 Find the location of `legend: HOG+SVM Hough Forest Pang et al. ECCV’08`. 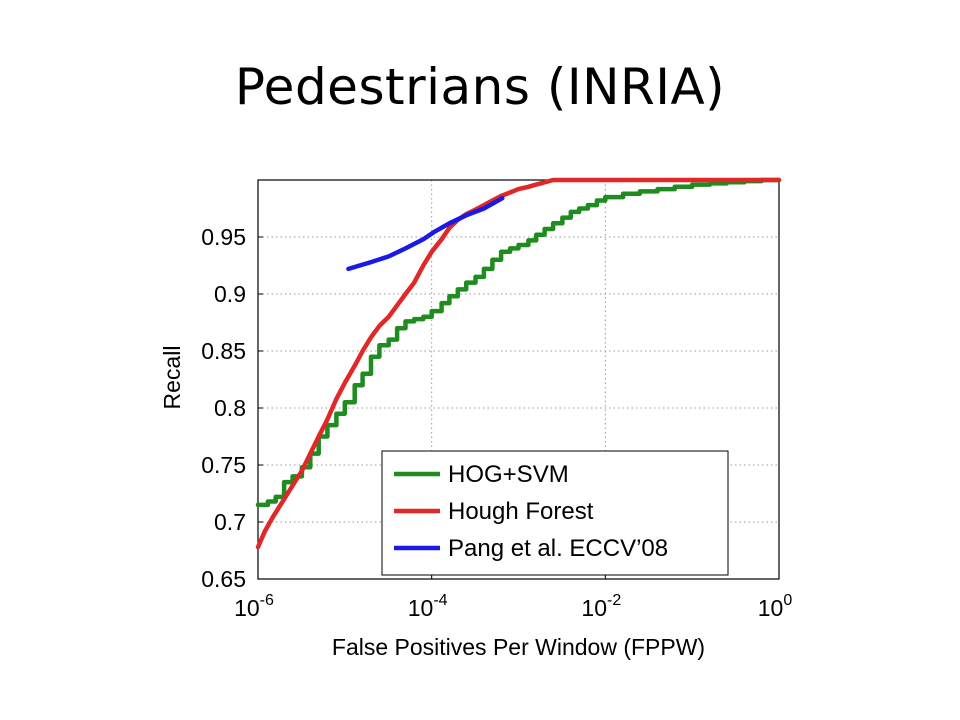

legend: HOG+SVM Hough Forest Pang et al. ECCV’08 is located at coordinates (555, 513).